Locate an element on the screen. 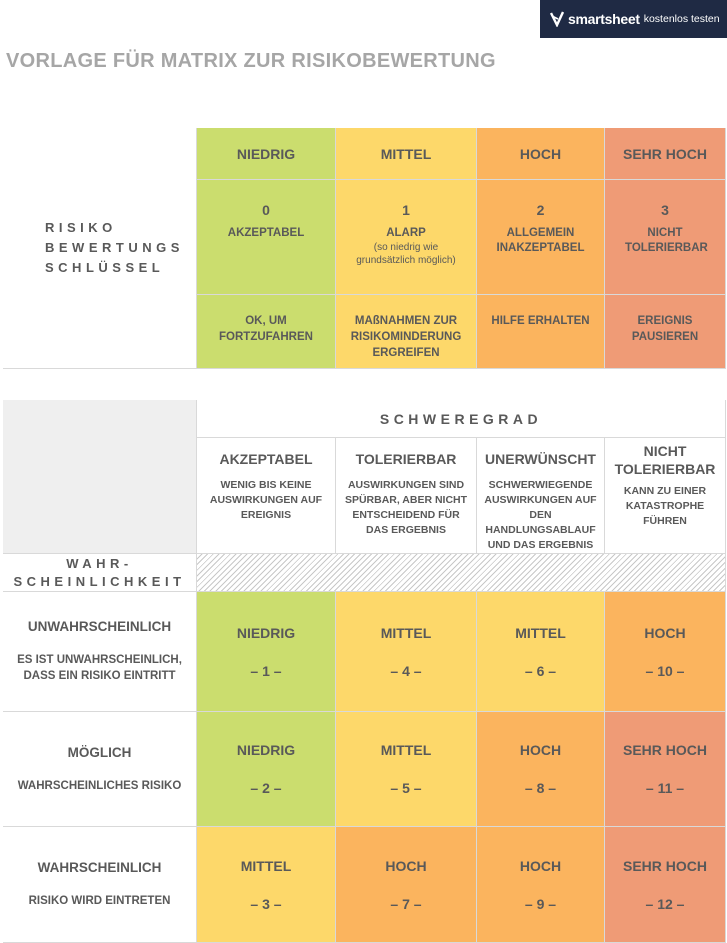  risk-key-label-line-2: BEWERTUNGS is located at coordinates (114, 247).